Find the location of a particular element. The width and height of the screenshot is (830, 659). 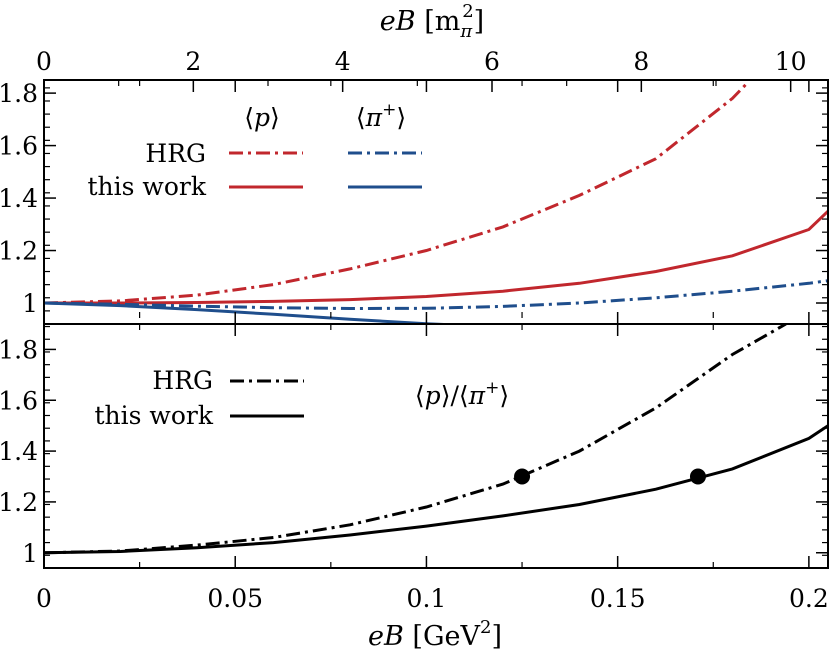

top-axis-label-sup: 2 is located at coordinates (467, 11).